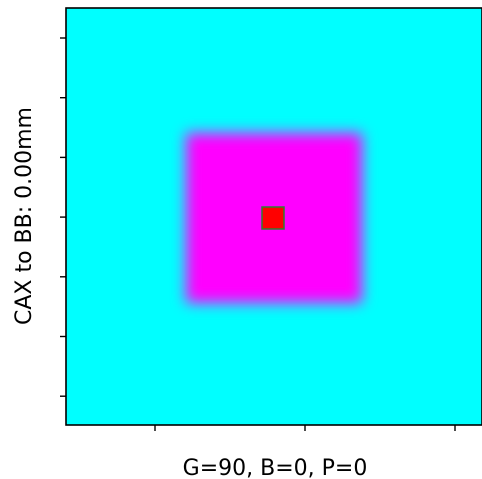 This screenshot has width=482, height=479. What do you see at coordinates (24, 216) in the screenshot?
I see `y-axis-label: CAX to BB: 0.00mm` at bounding box center [24, 216].